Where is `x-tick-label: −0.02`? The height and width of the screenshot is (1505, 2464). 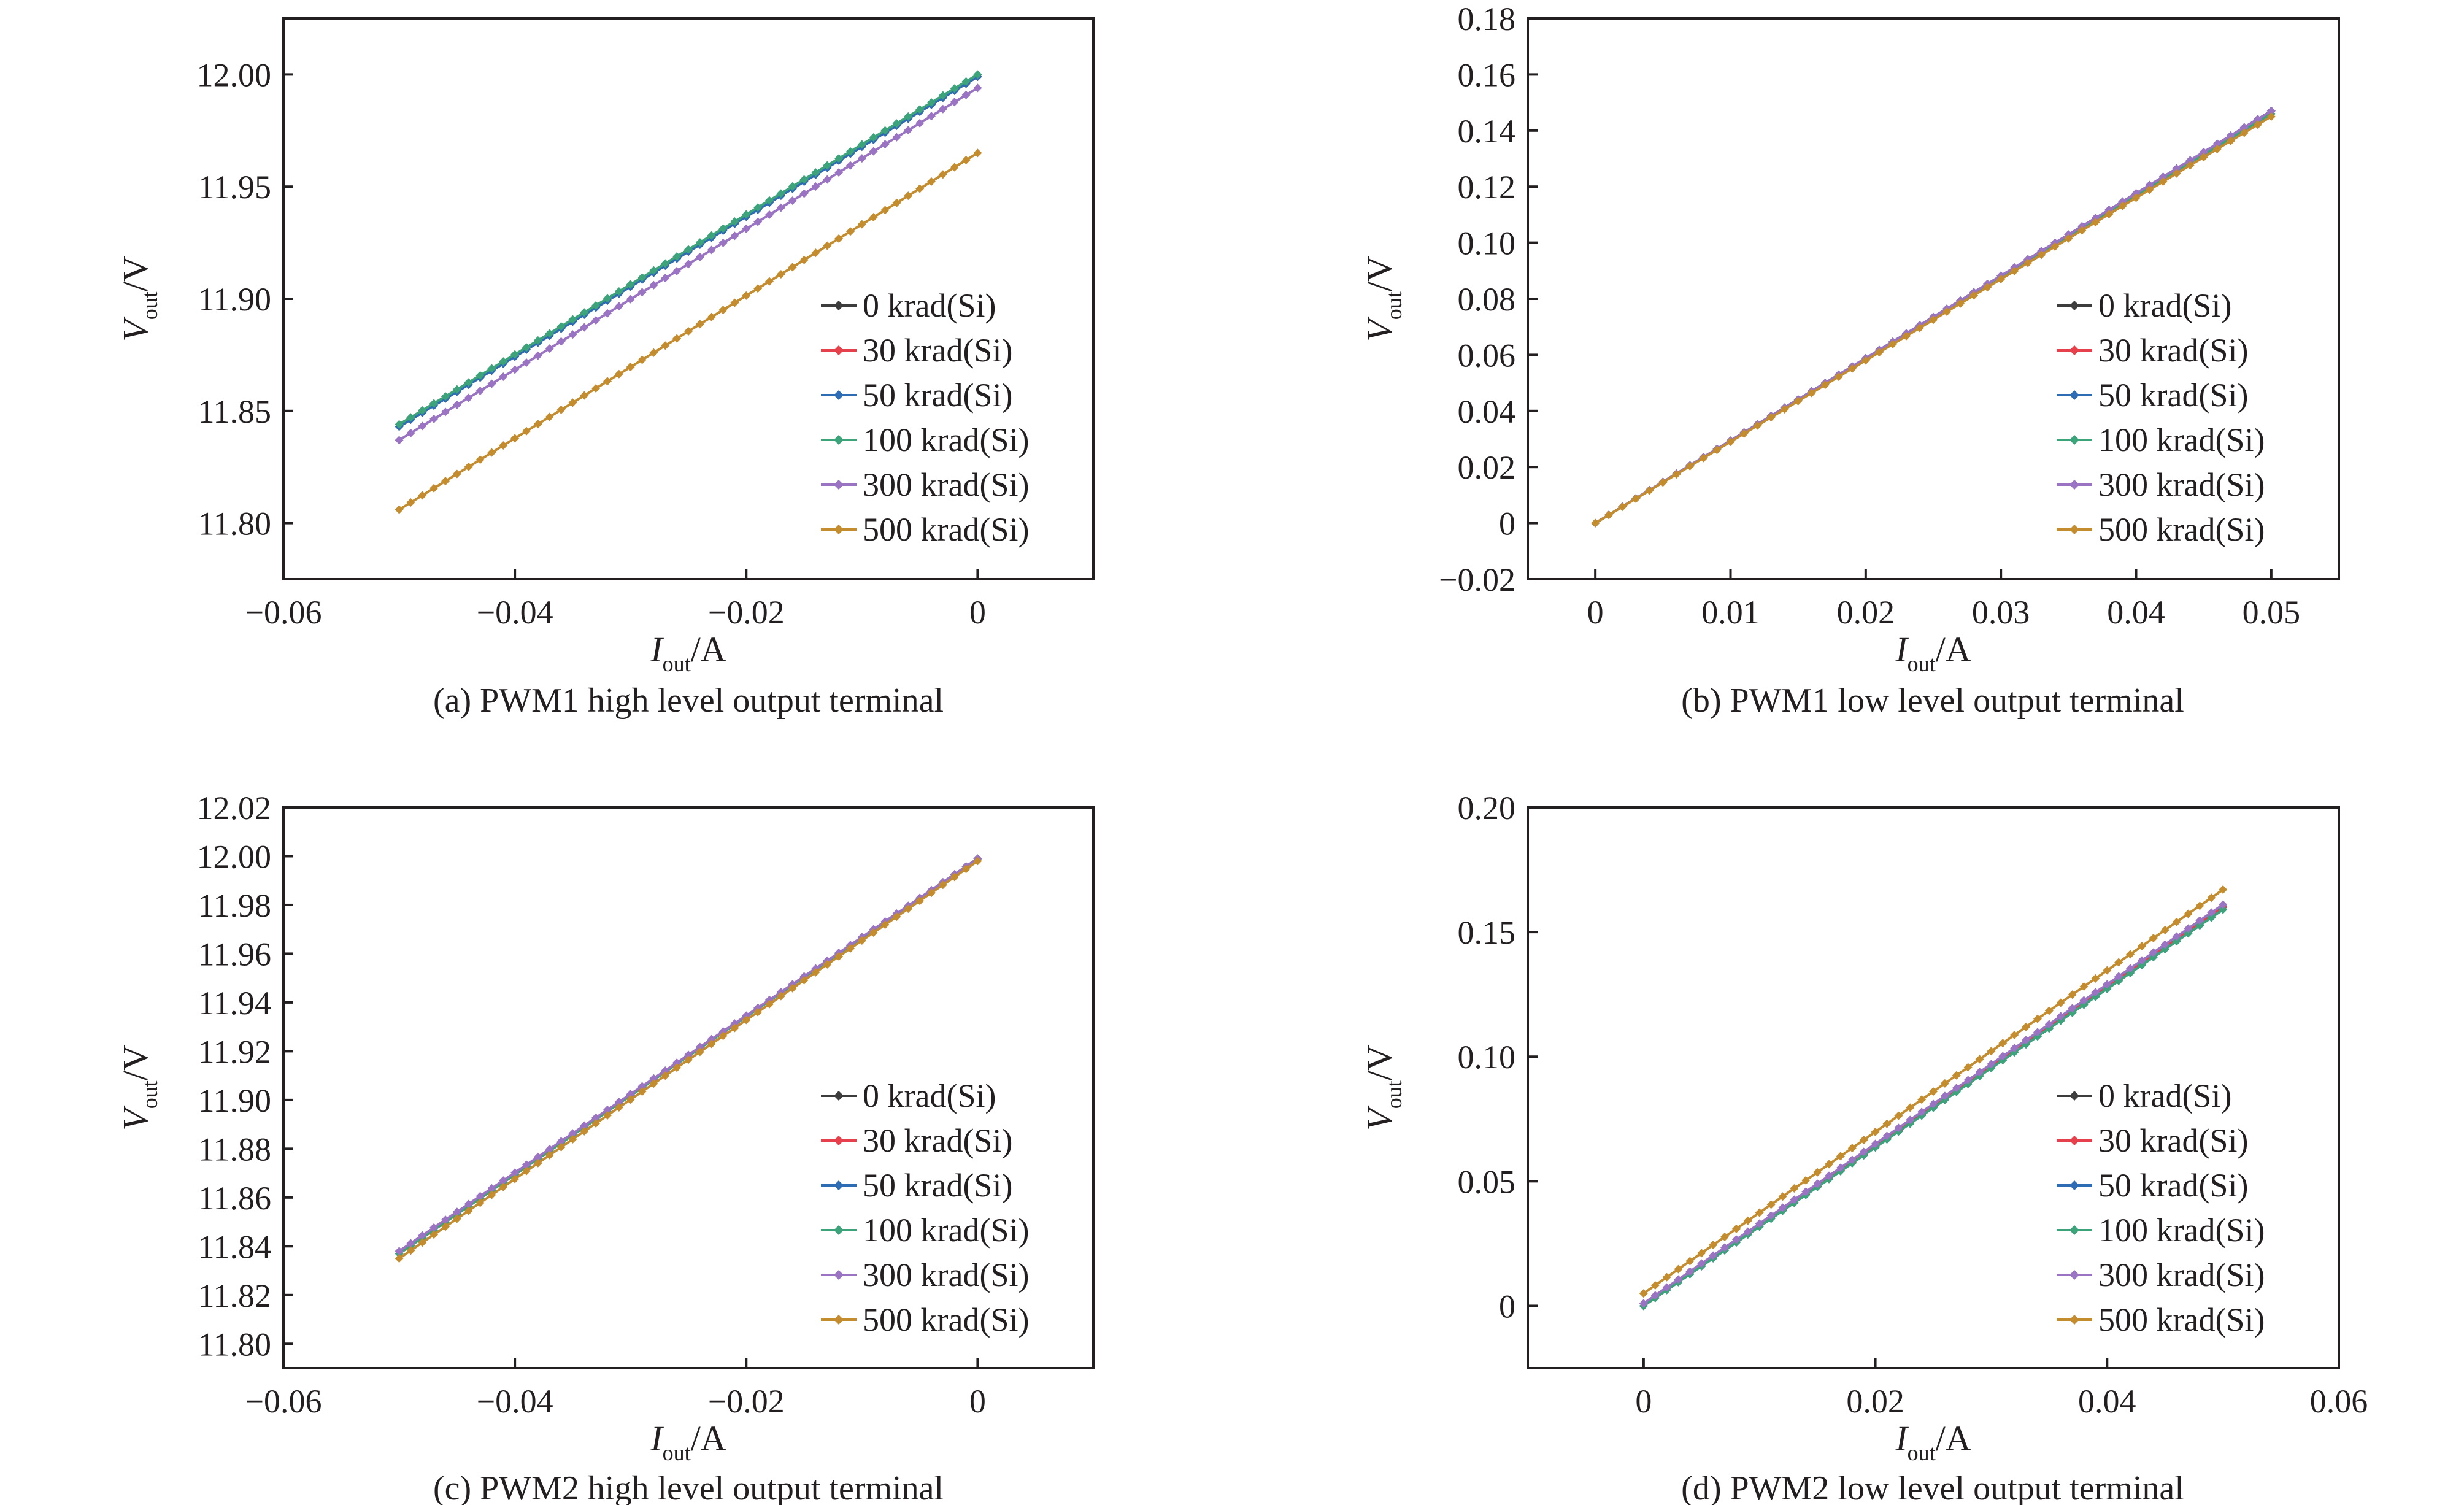
x-tick-label: −0.02 is located at coordinates (746, 612).